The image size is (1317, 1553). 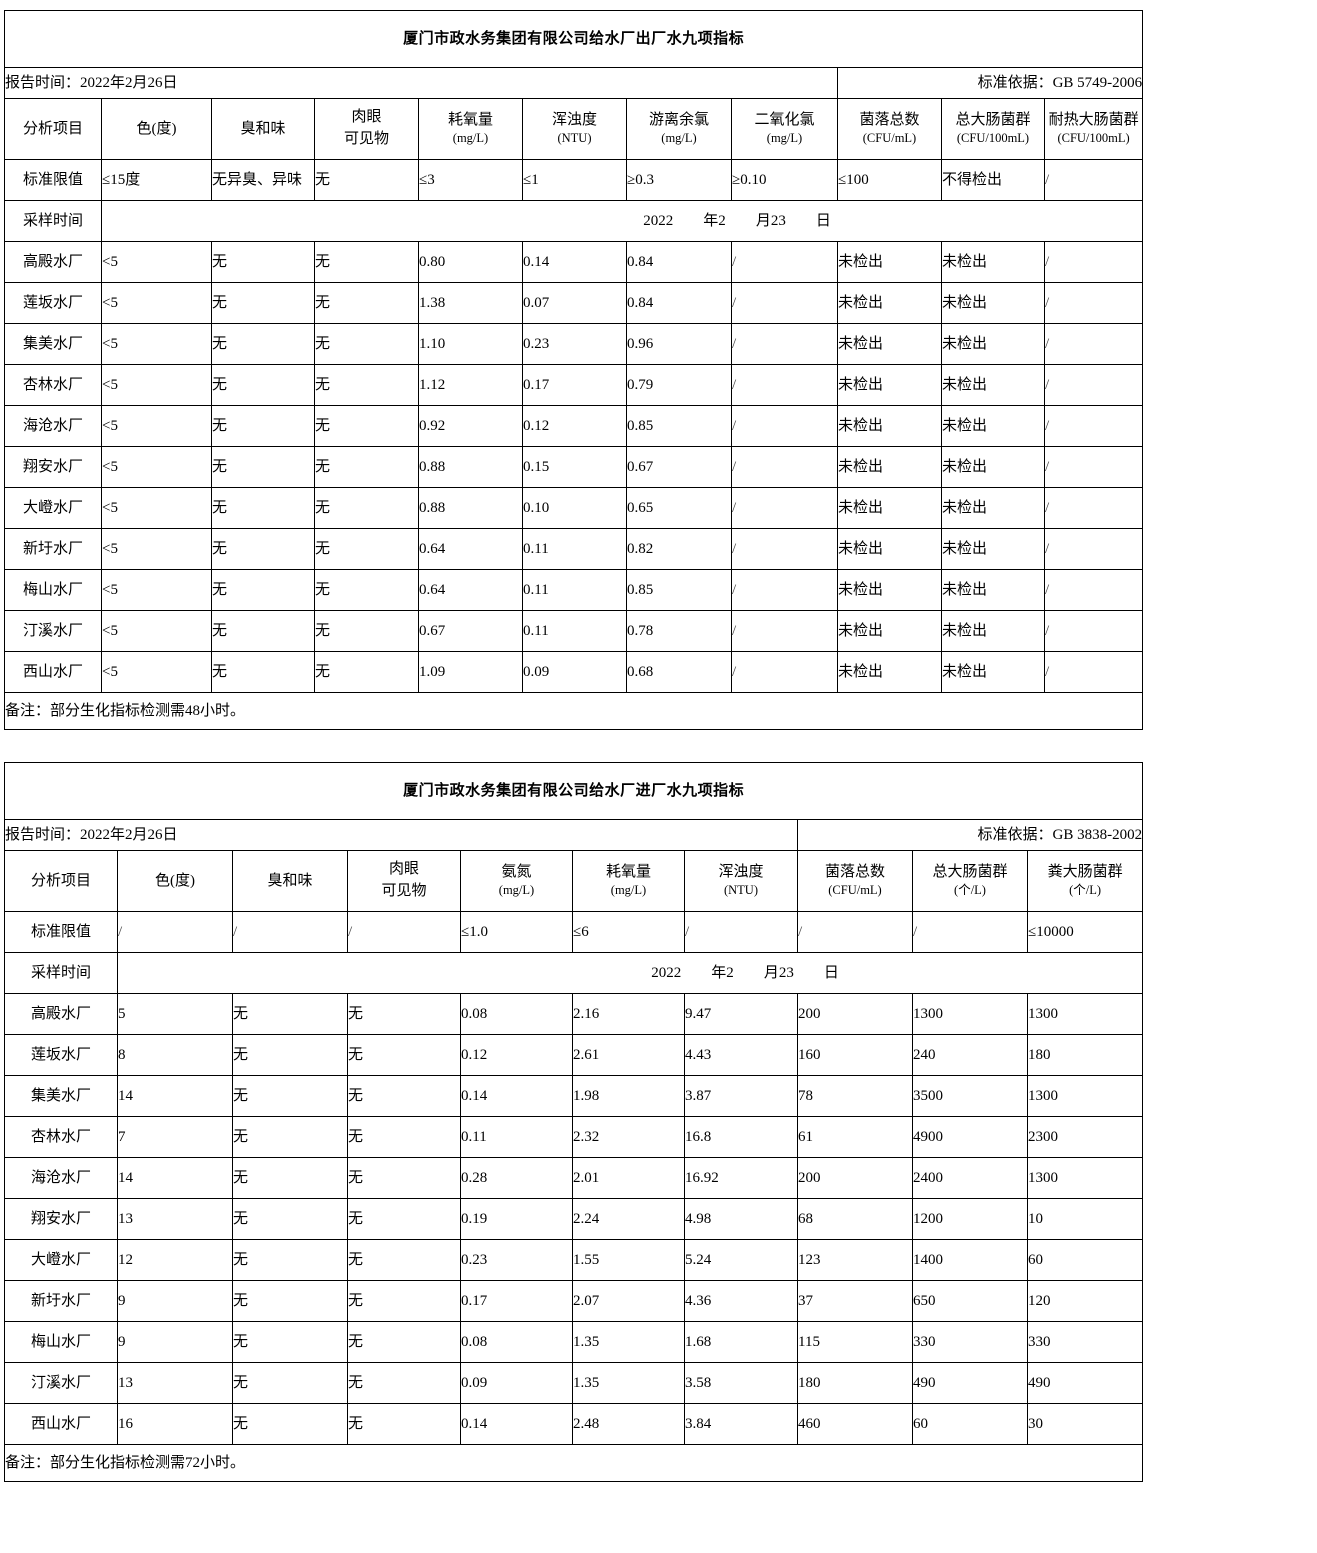 What do you see at coordinates (628, 1055) in the screenshot?
I see `measurement-cell: 2.61` at bounding box center [628, 1055].